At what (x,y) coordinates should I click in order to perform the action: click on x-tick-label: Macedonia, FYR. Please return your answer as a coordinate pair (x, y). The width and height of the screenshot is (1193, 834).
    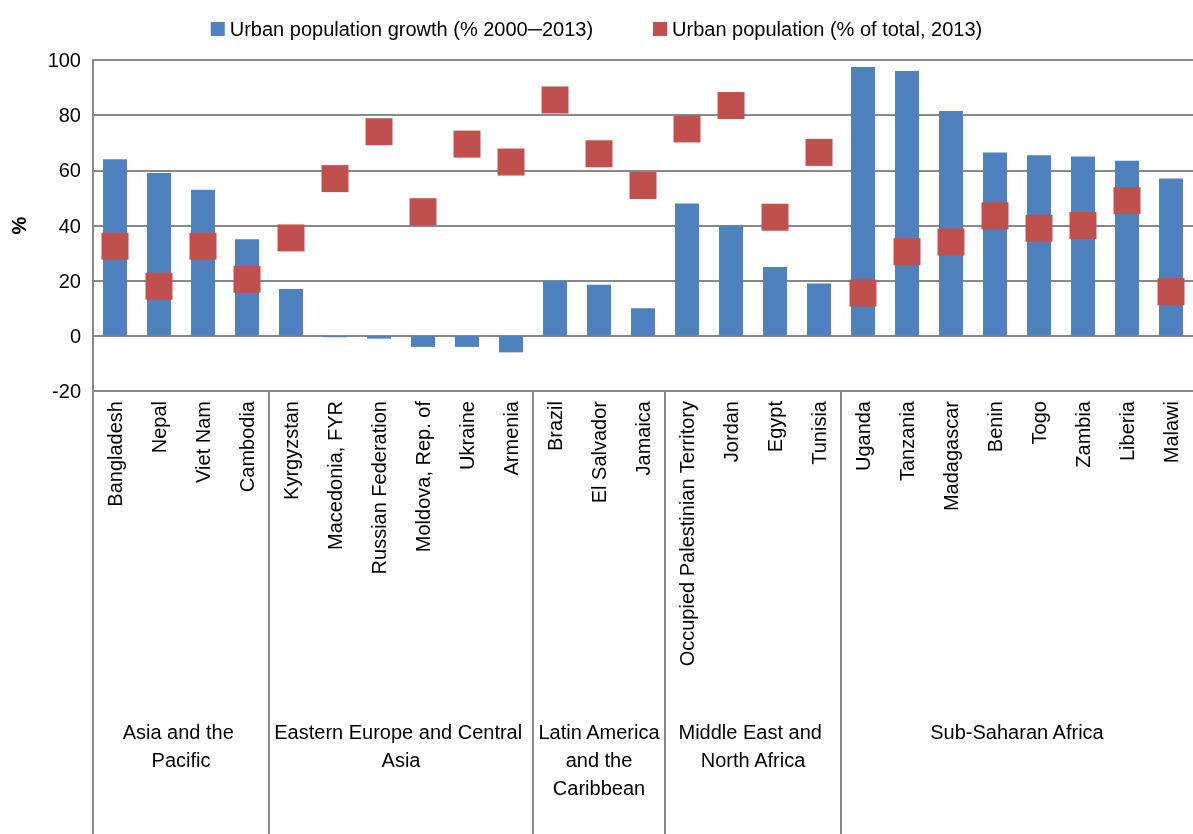
    Looking at the image, I should click on (335, 475).